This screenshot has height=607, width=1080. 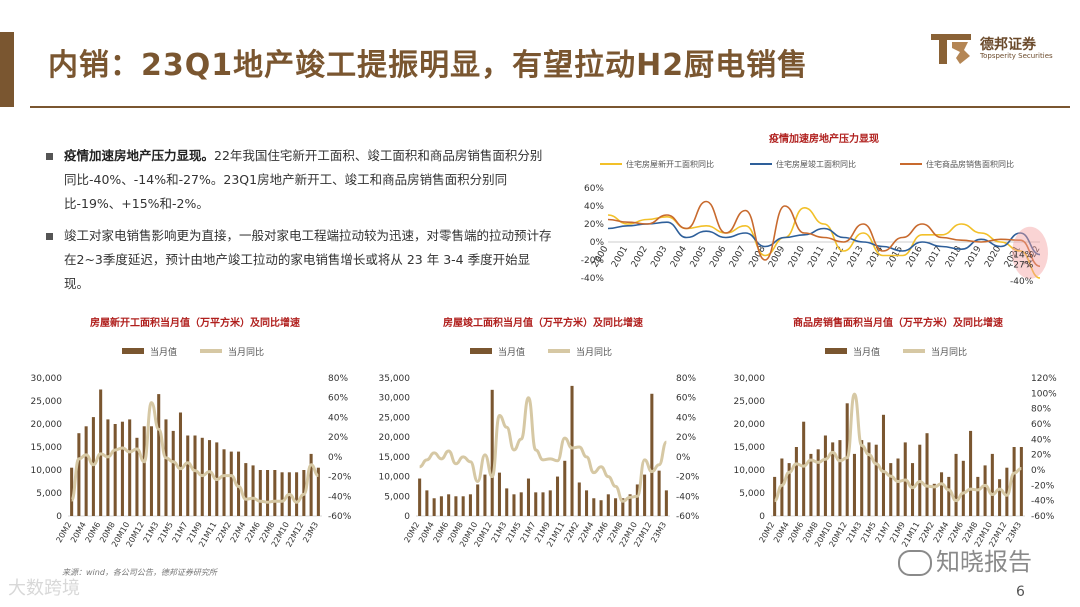 I want to click on x-tick-label: 2002, so click(x=640, y=257).